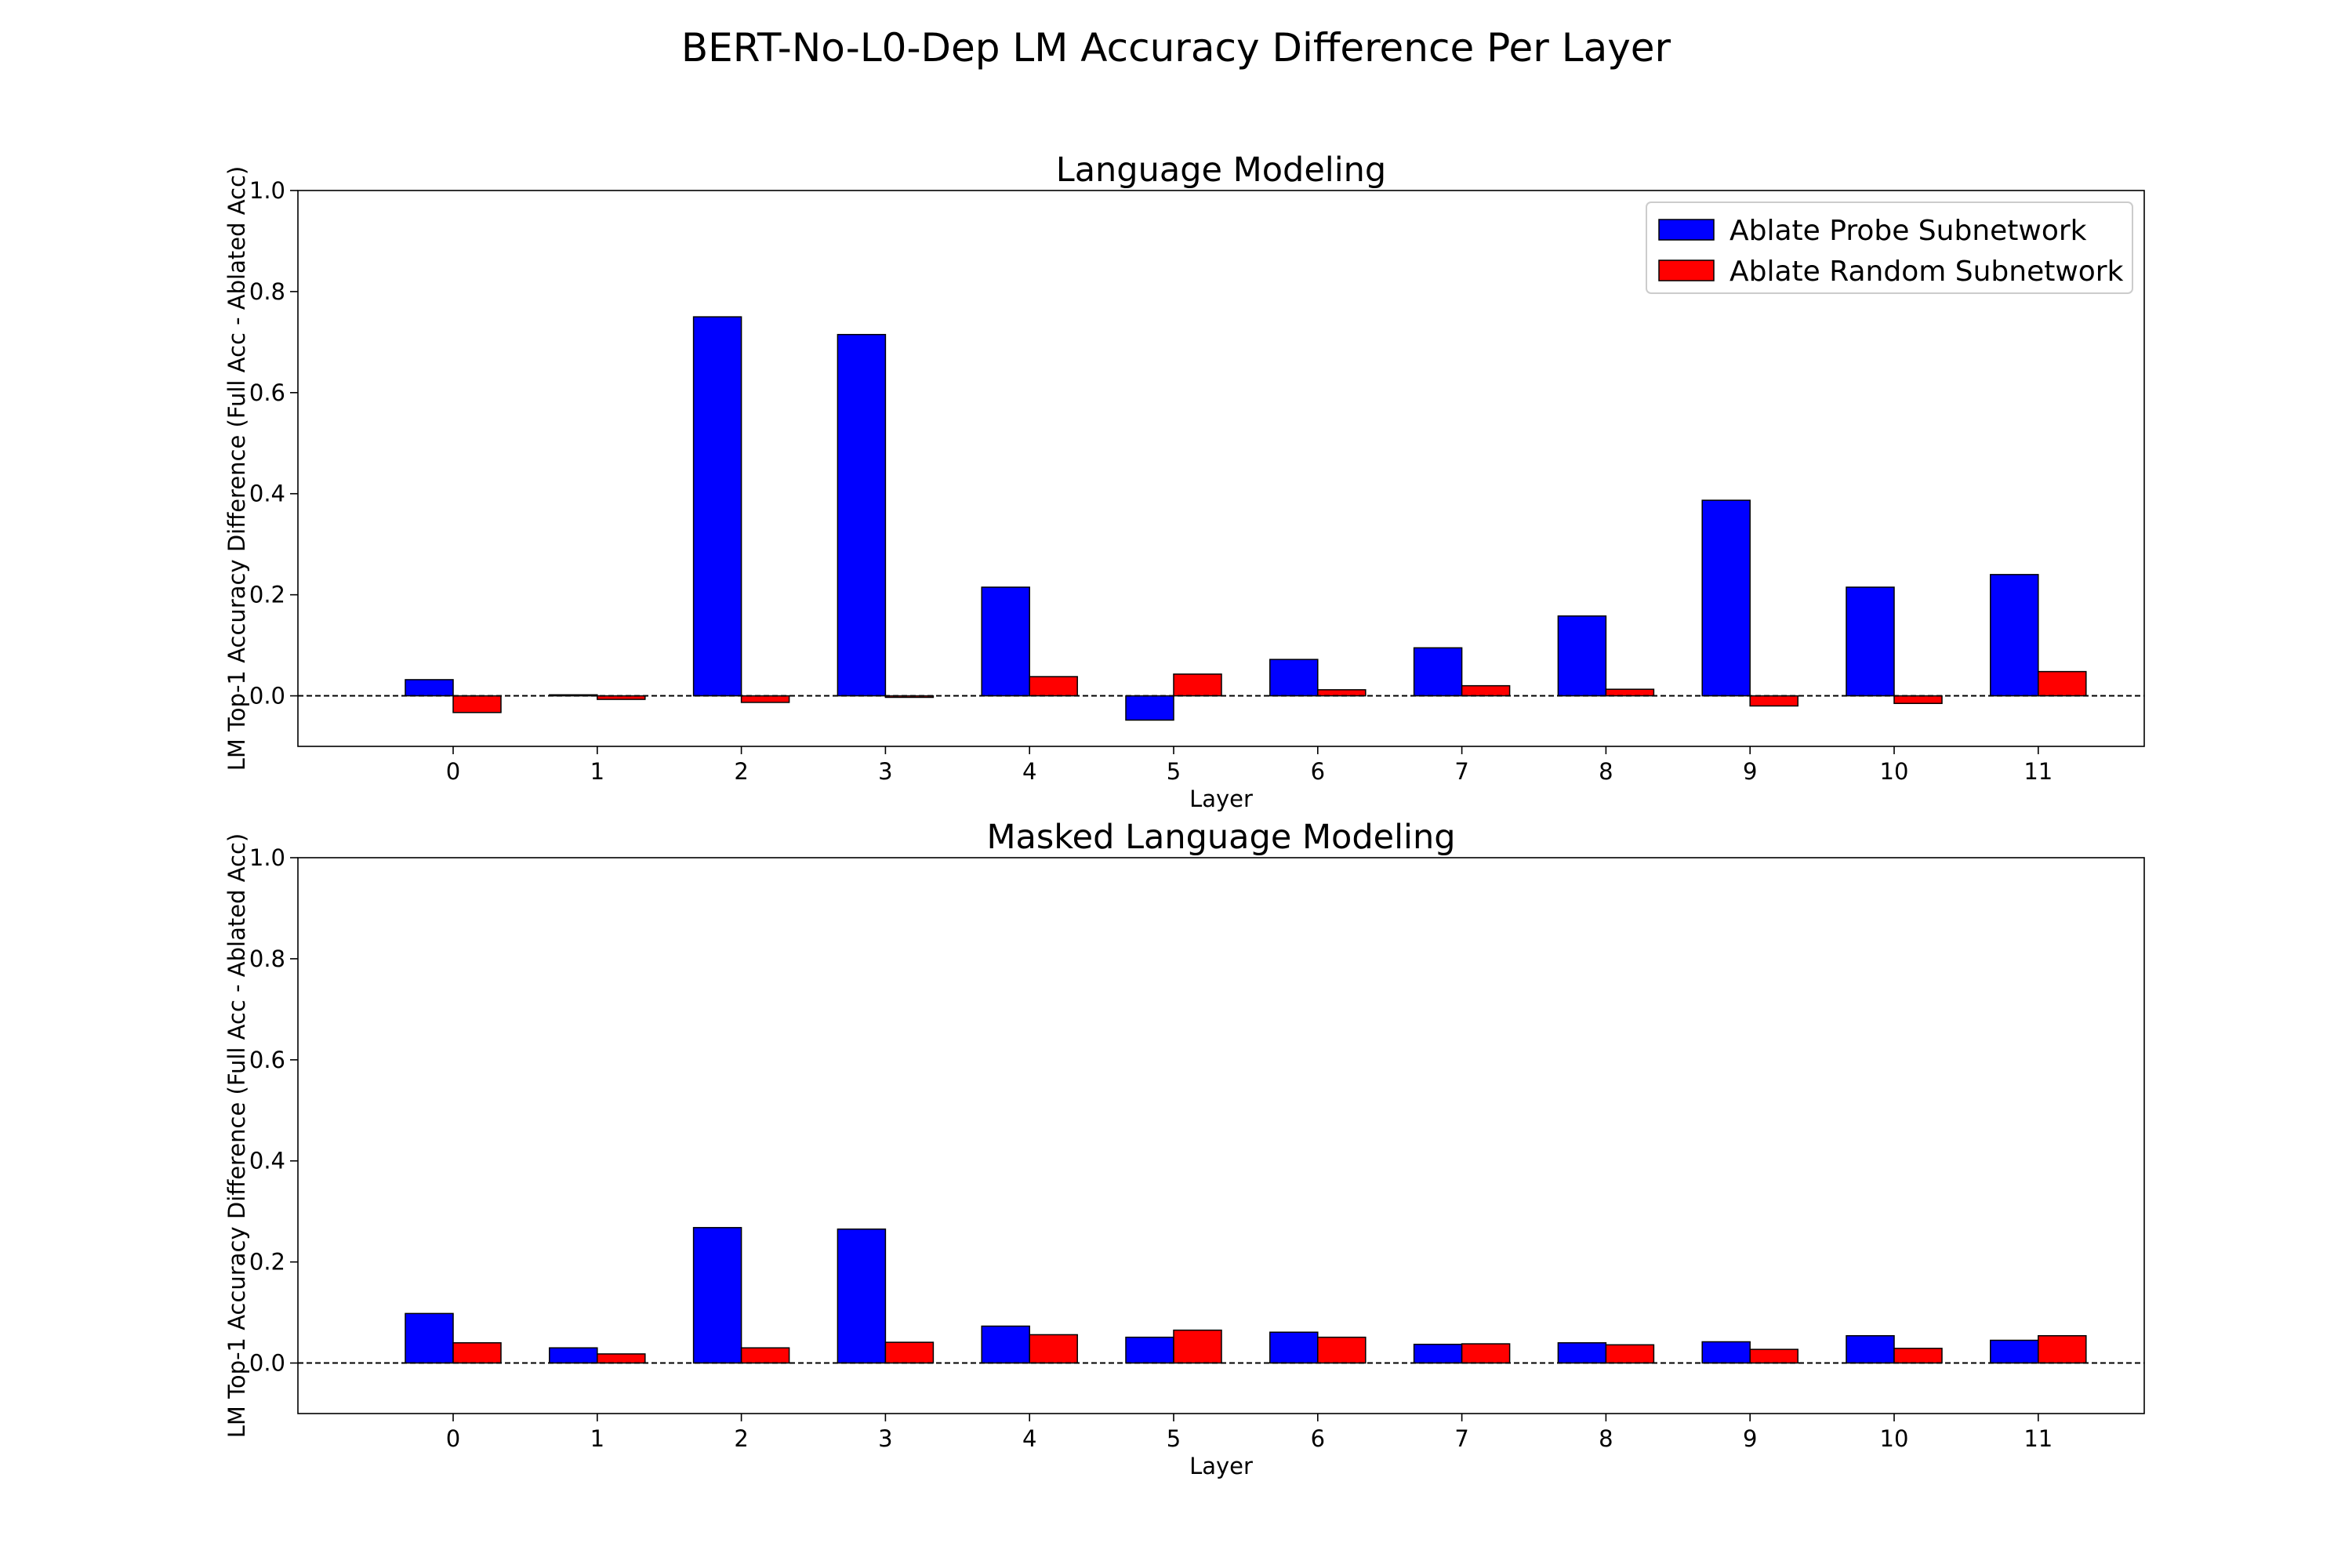 The width and height of the screenshot is (2352, 1568). Describe the element at coordinates (1686, 270) in the screenshot. I see `legend-swatch-random` at that location.